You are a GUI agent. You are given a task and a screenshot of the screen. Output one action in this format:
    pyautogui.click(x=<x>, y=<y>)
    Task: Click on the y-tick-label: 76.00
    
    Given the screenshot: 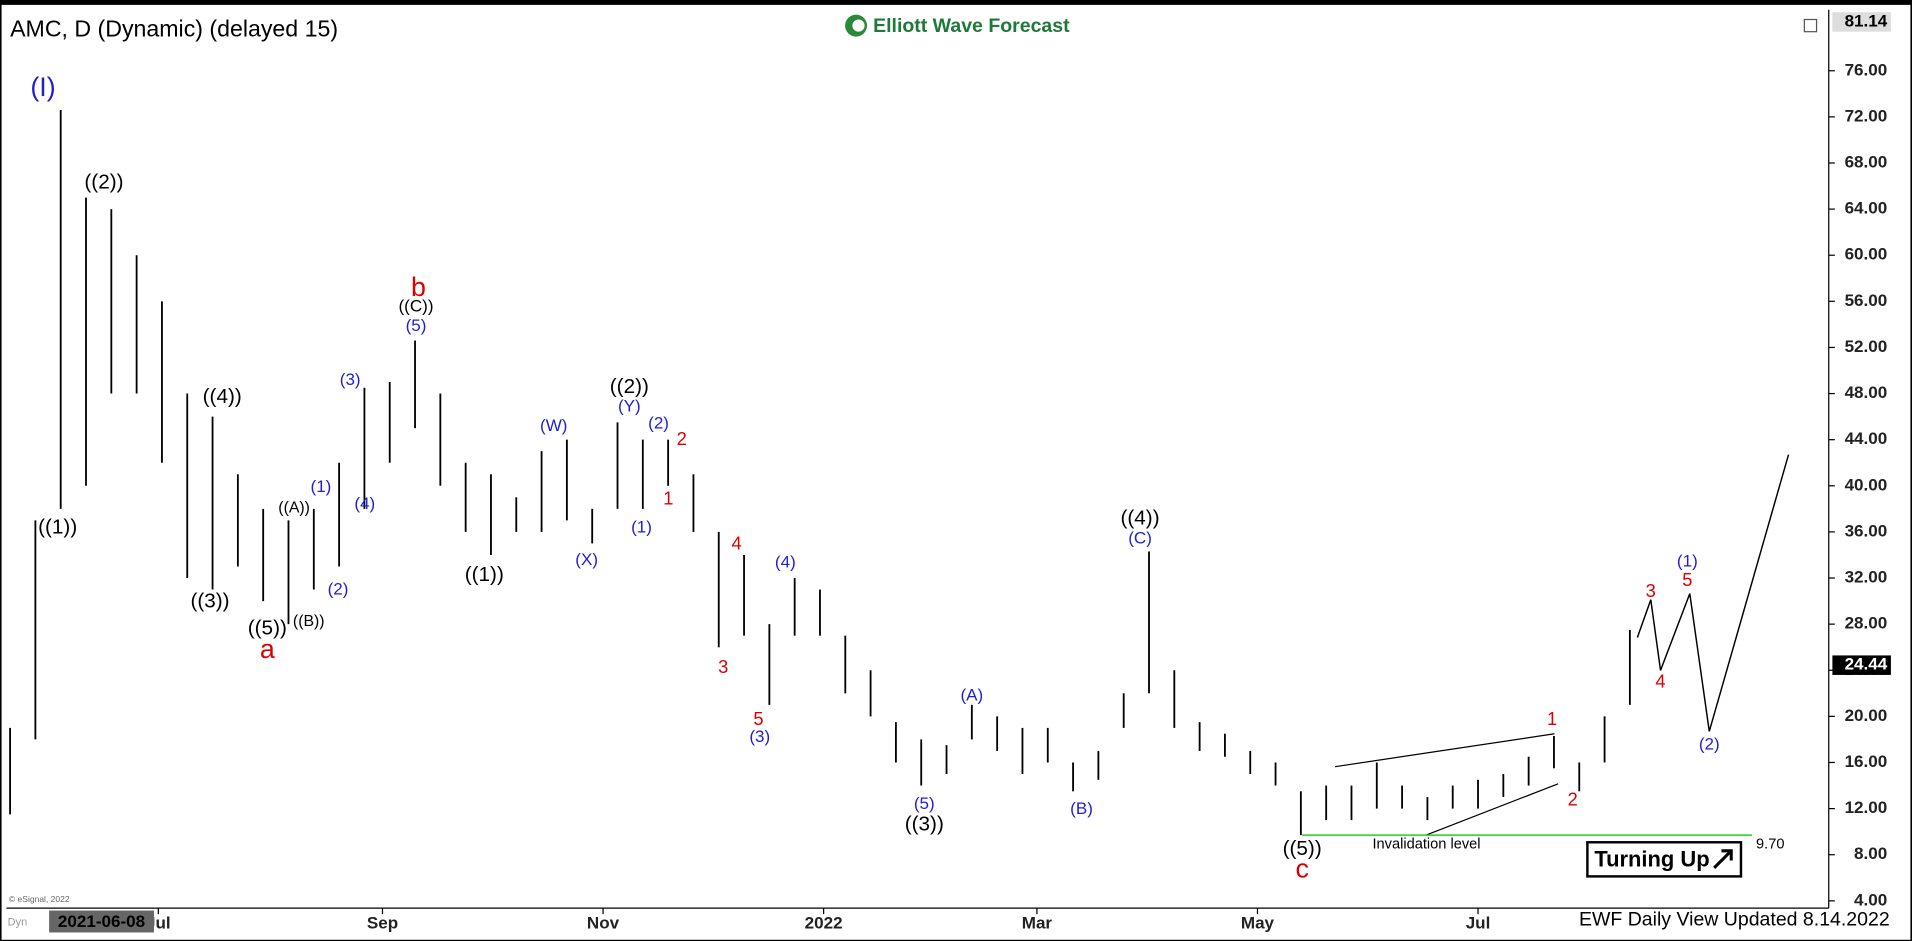 What is the action you would take?
    pyautogui.click(x=1866, y=69)
    